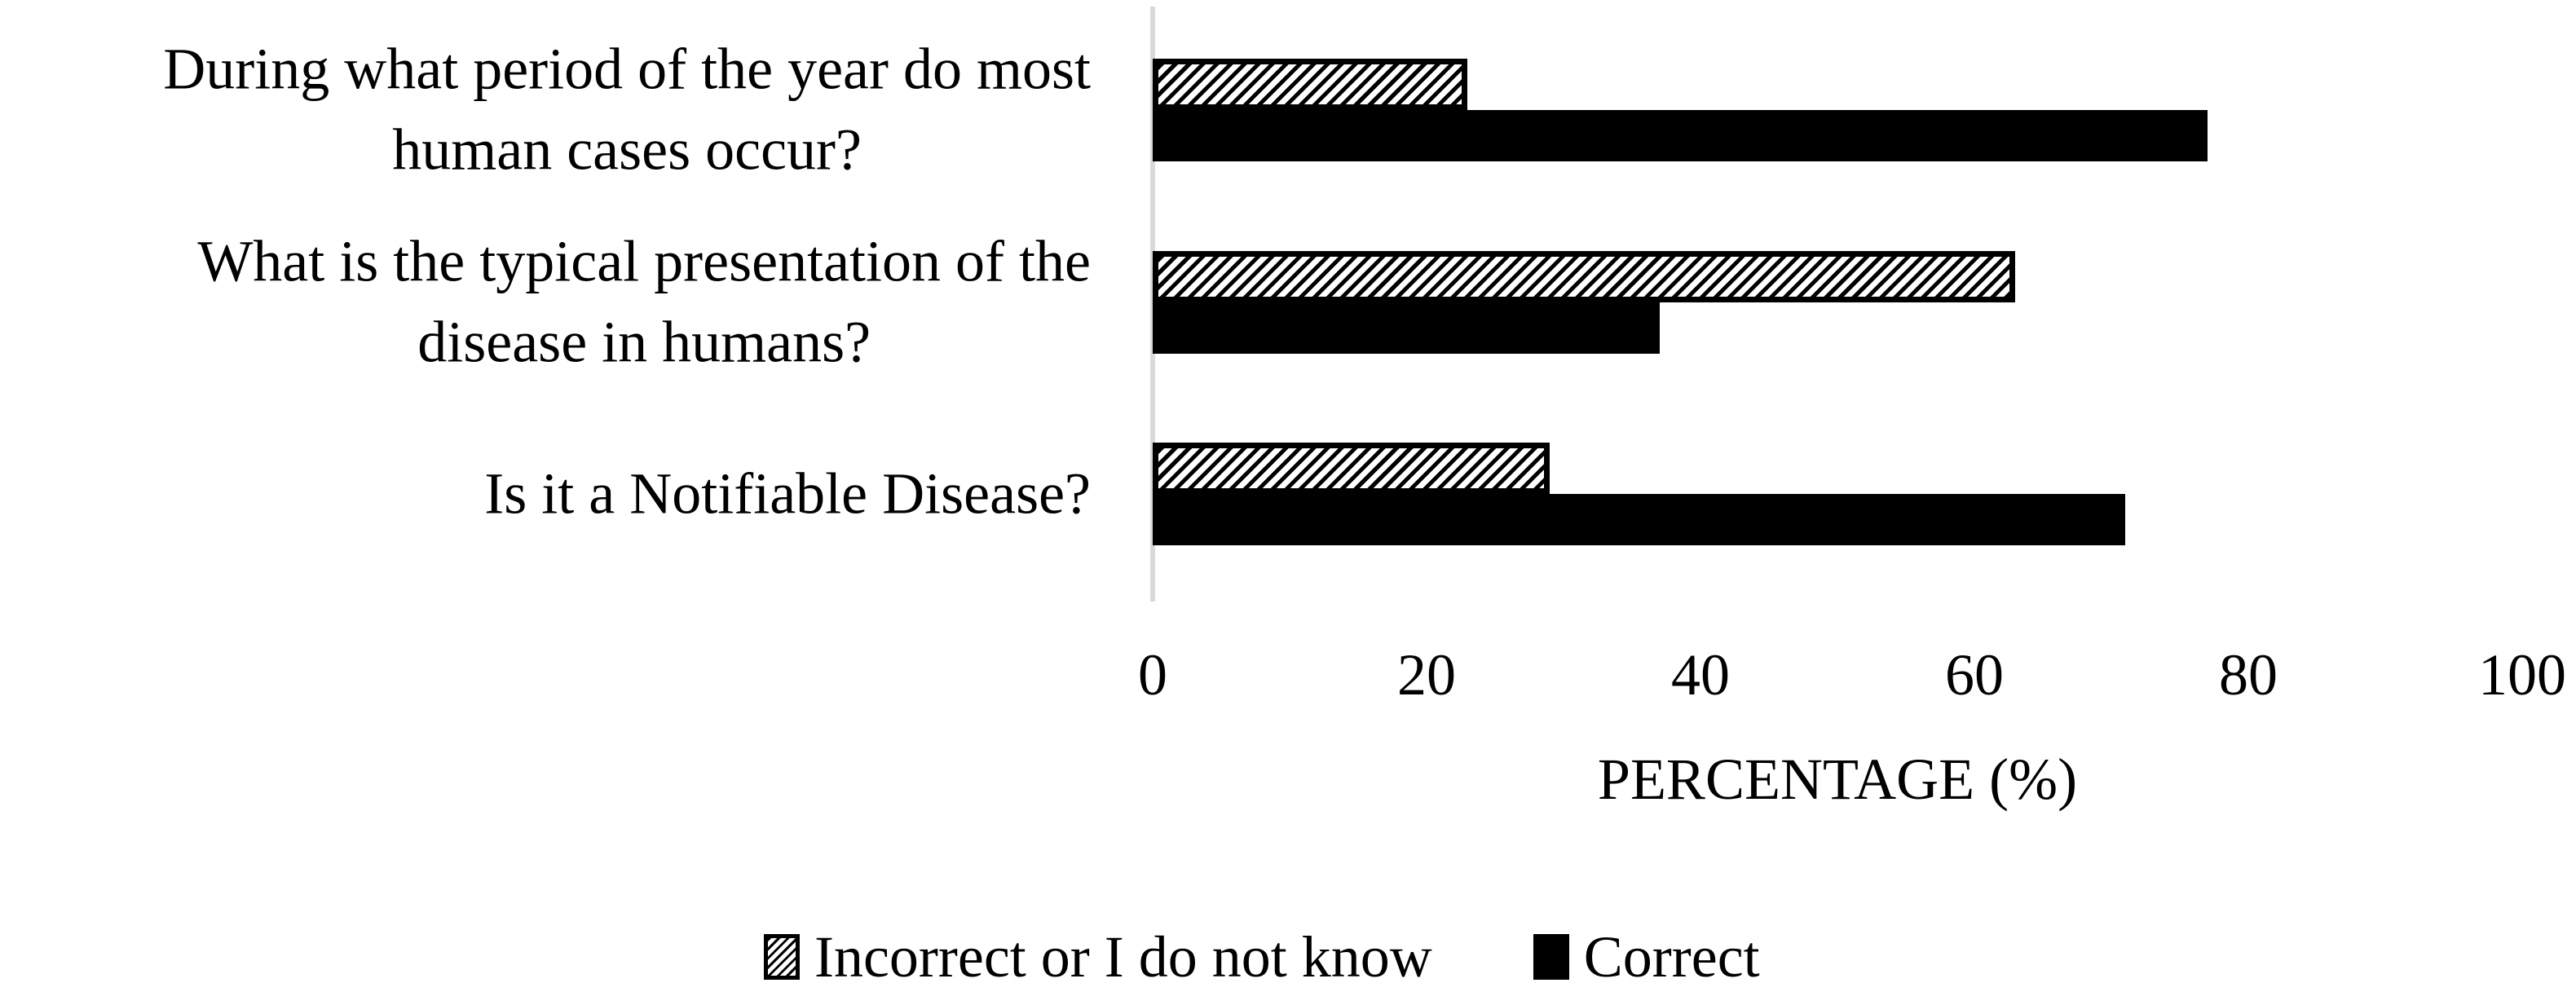 This screenshot has height=1005, width=2576. I want to click on legend-swatch-hatched-icon, so click(782, 957).